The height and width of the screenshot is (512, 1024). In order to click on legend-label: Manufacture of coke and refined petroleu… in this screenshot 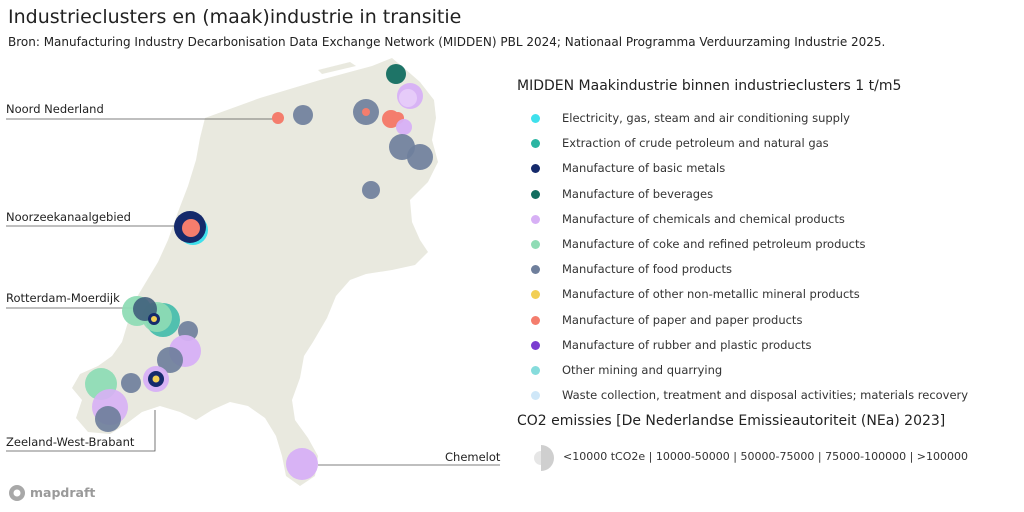, I will do `click(714, 244)`.